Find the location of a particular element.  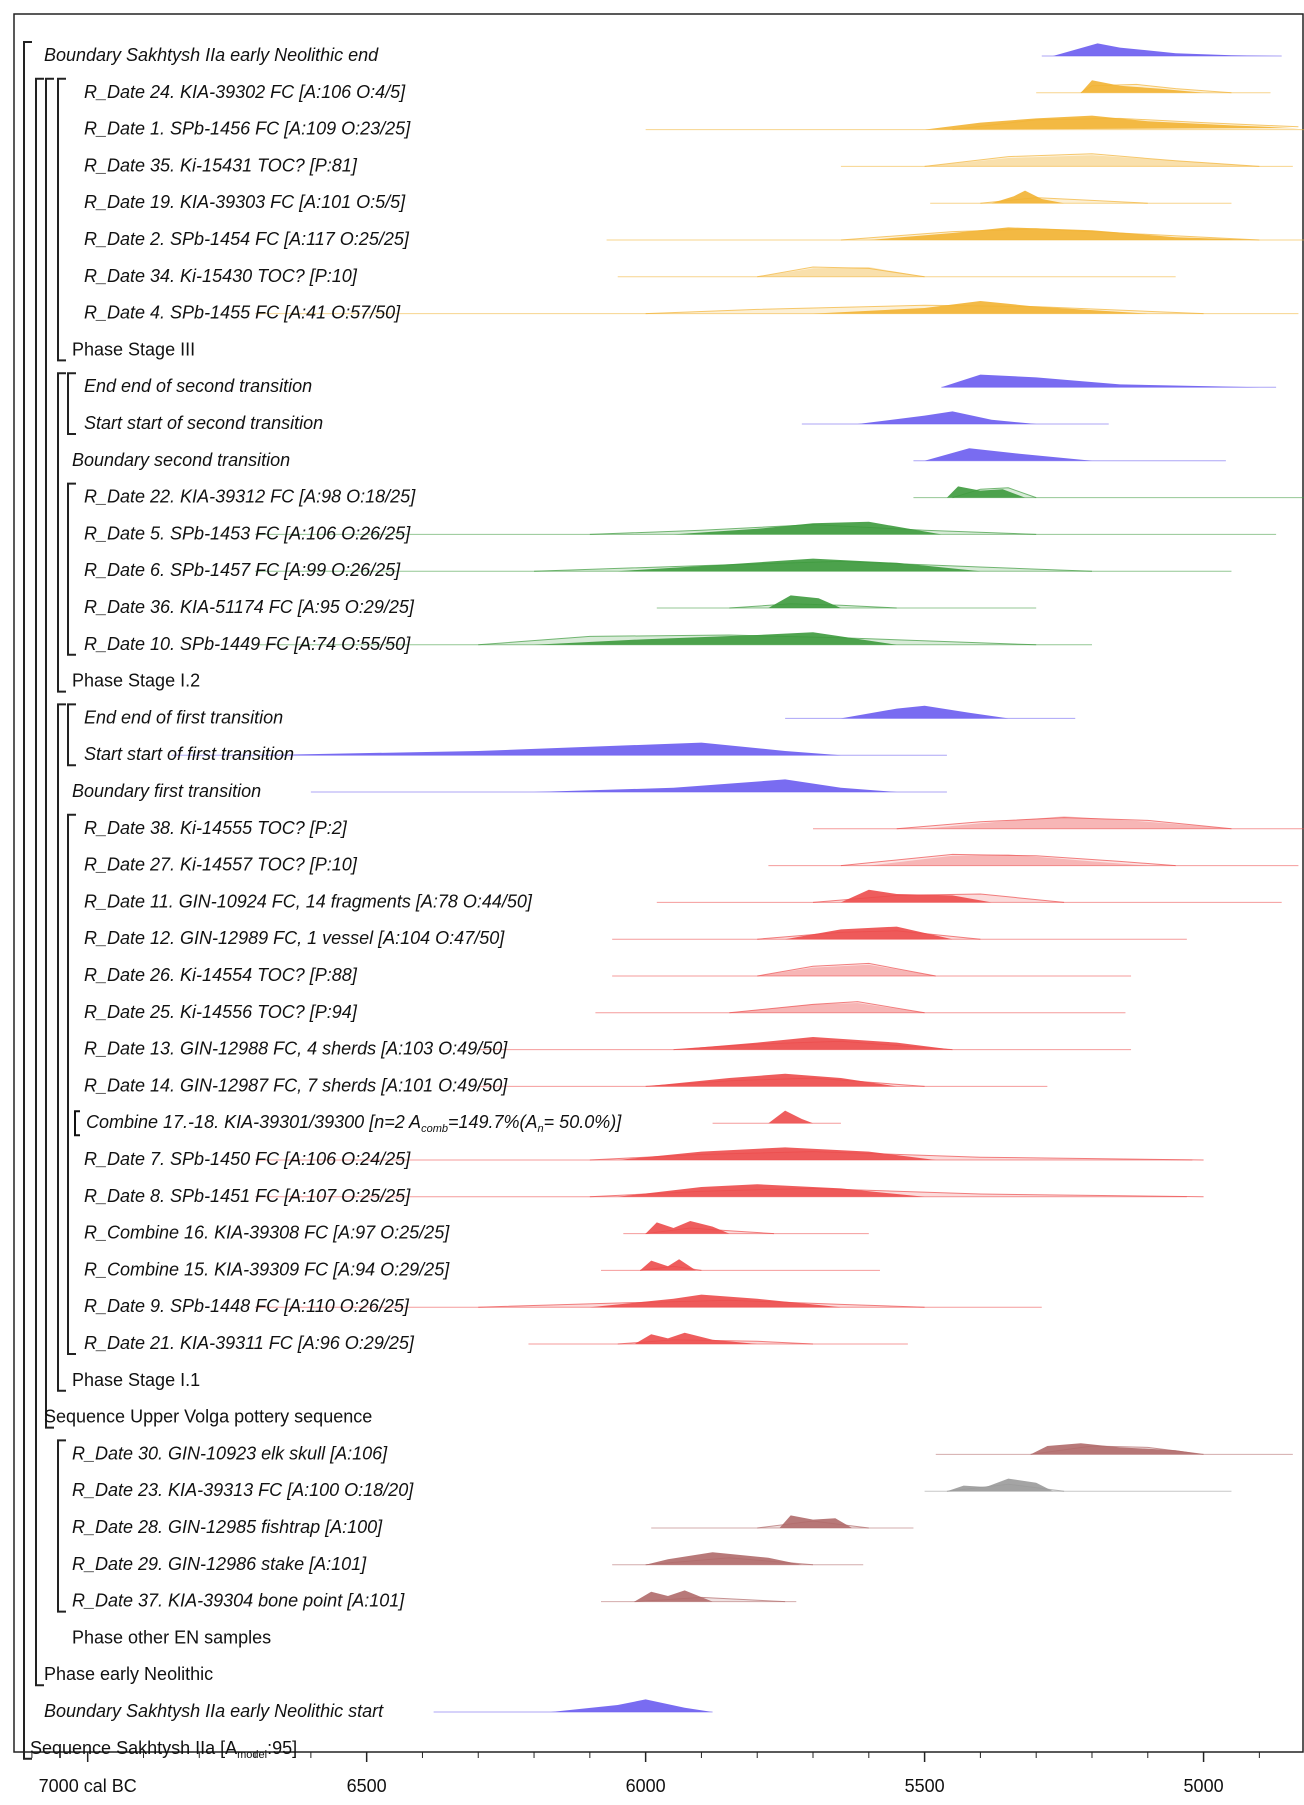

row-label: Phase early Neolithic is located at coordinates (128, 1674).